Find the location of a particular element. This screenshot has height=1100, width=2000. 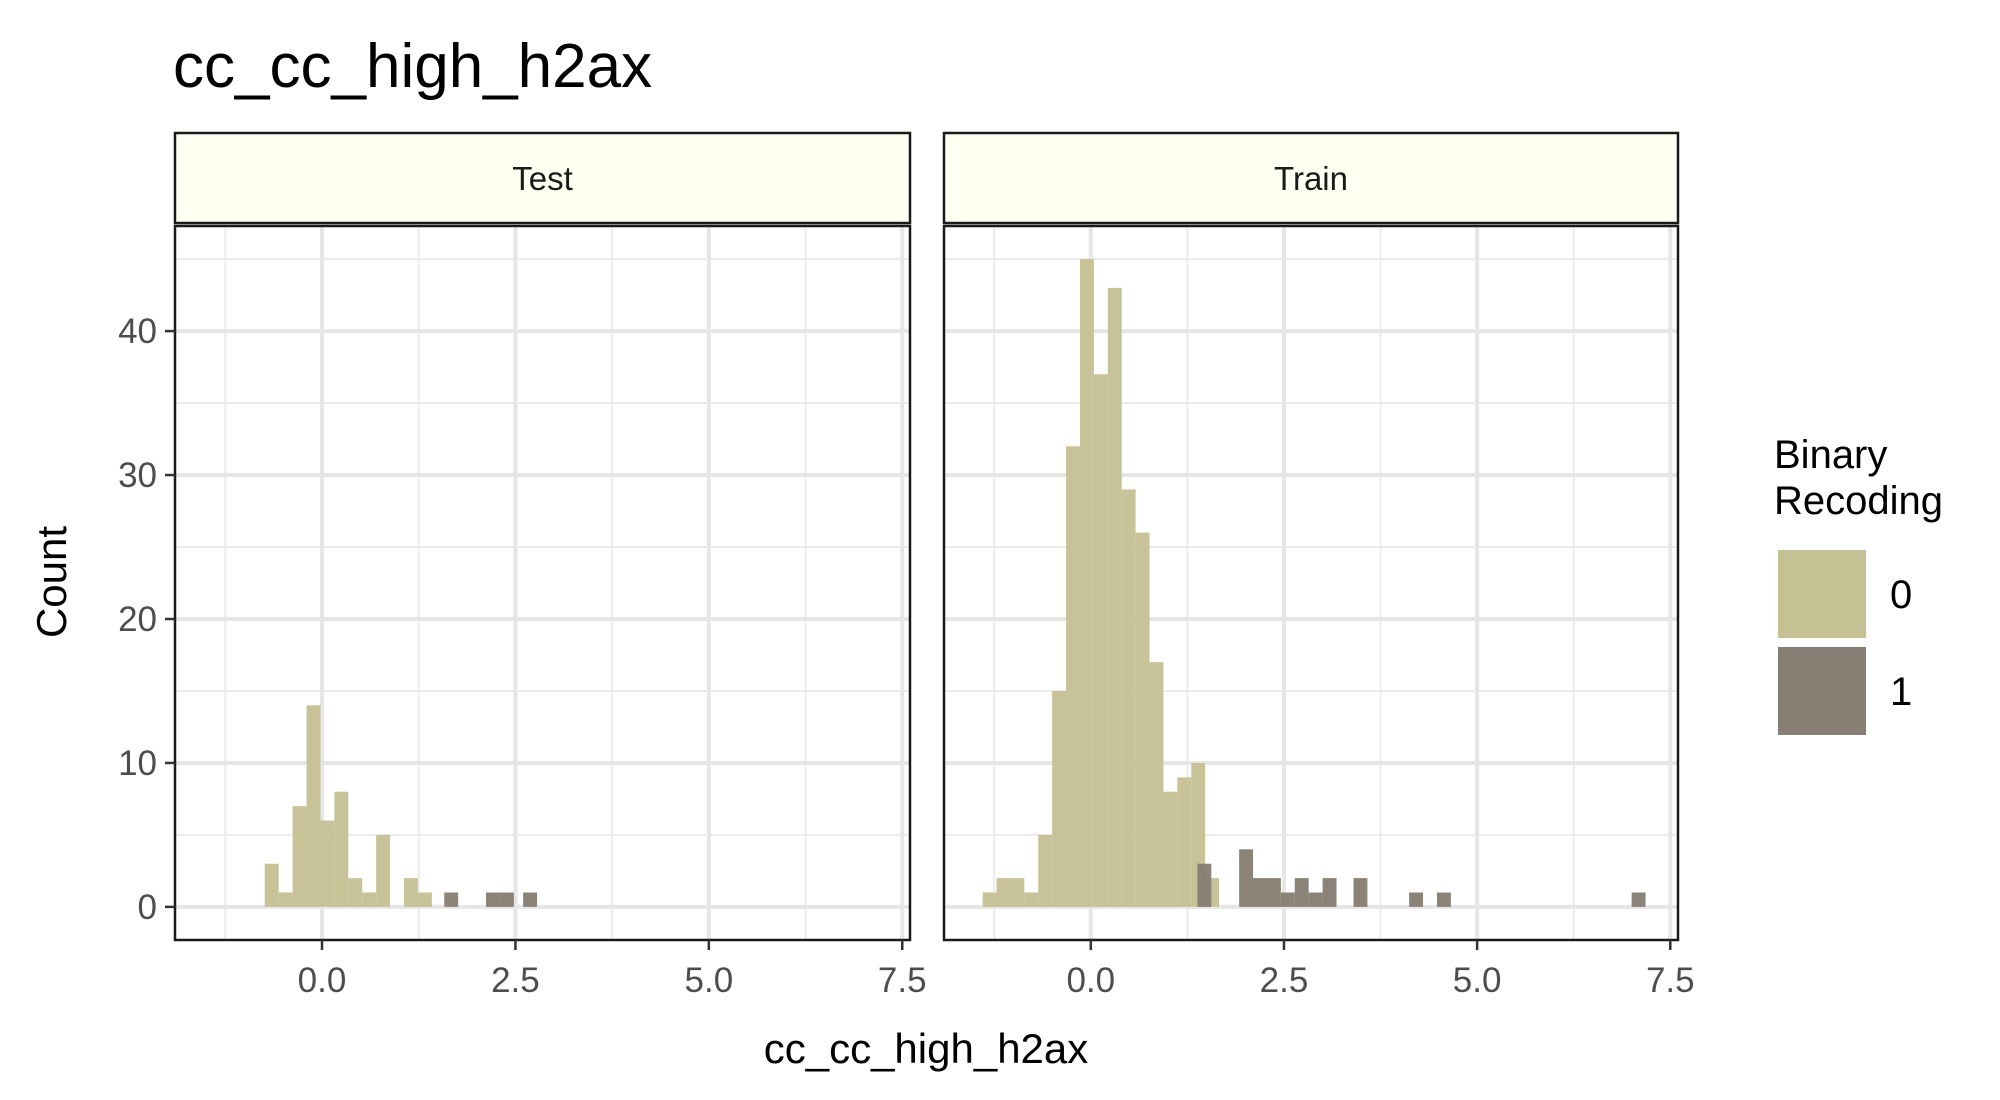

y-axis: 0 10 20 30 40 is located at coordinates (146, 619).